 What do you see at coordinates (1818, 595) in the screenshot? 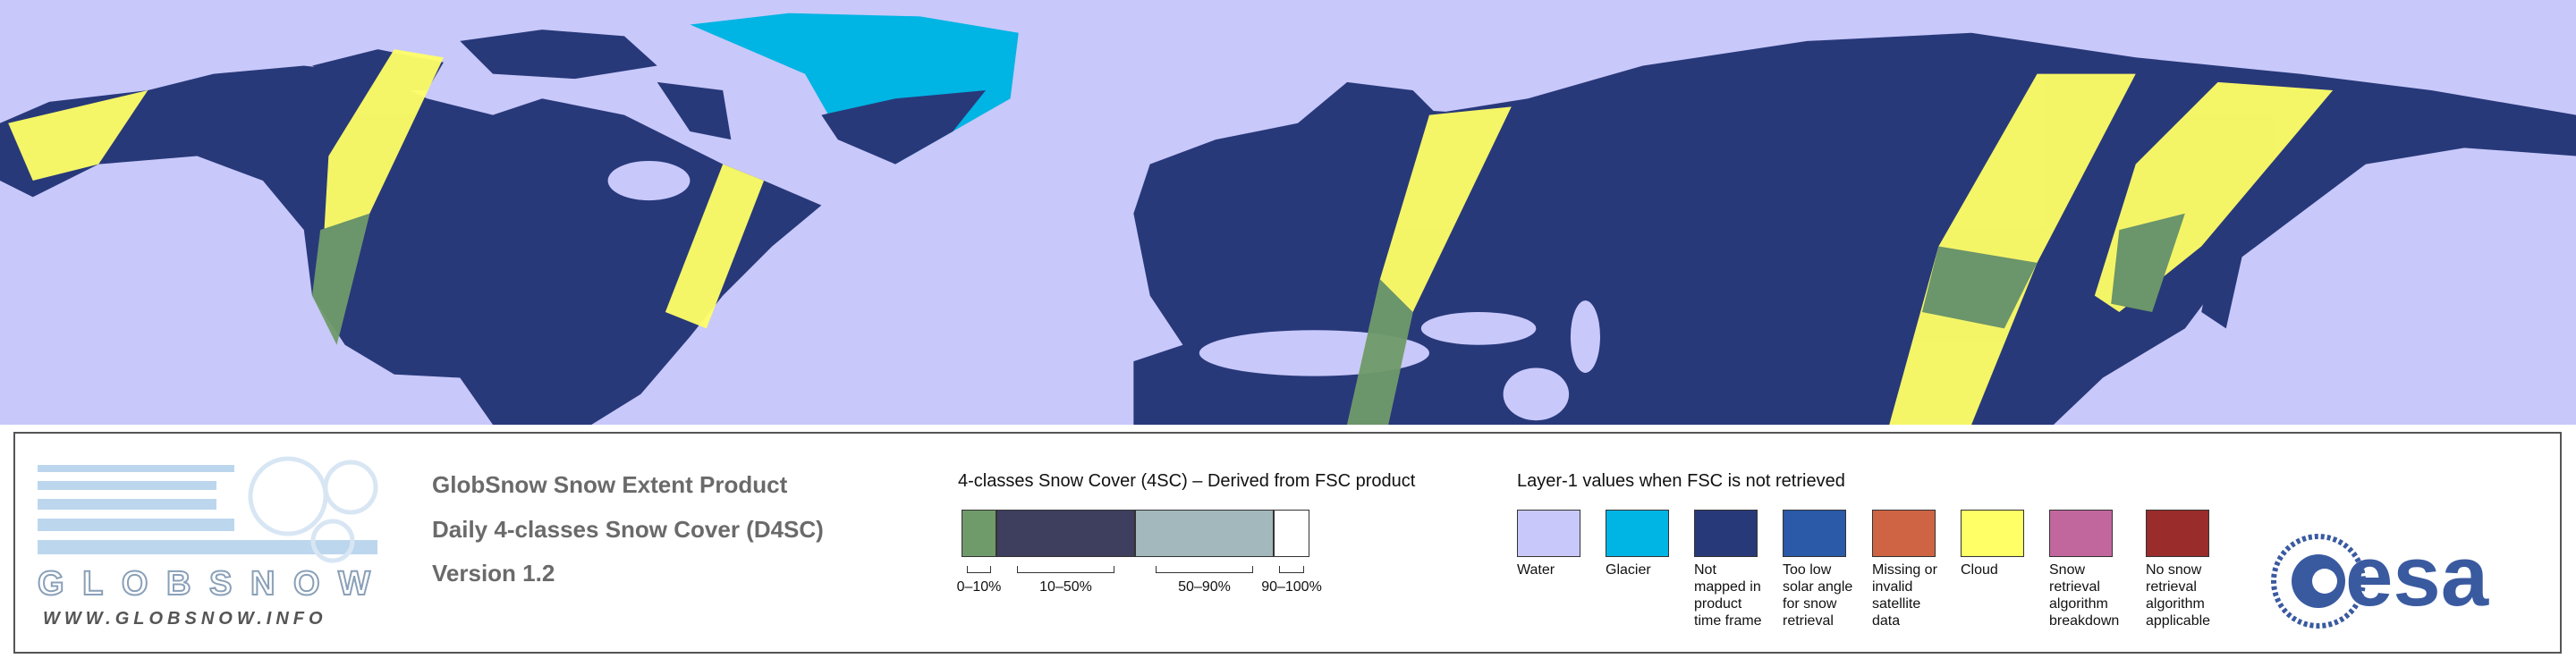
I see `layer1-label: Too low solar angle for snow retrieval` at bounding box center [1818, 595].